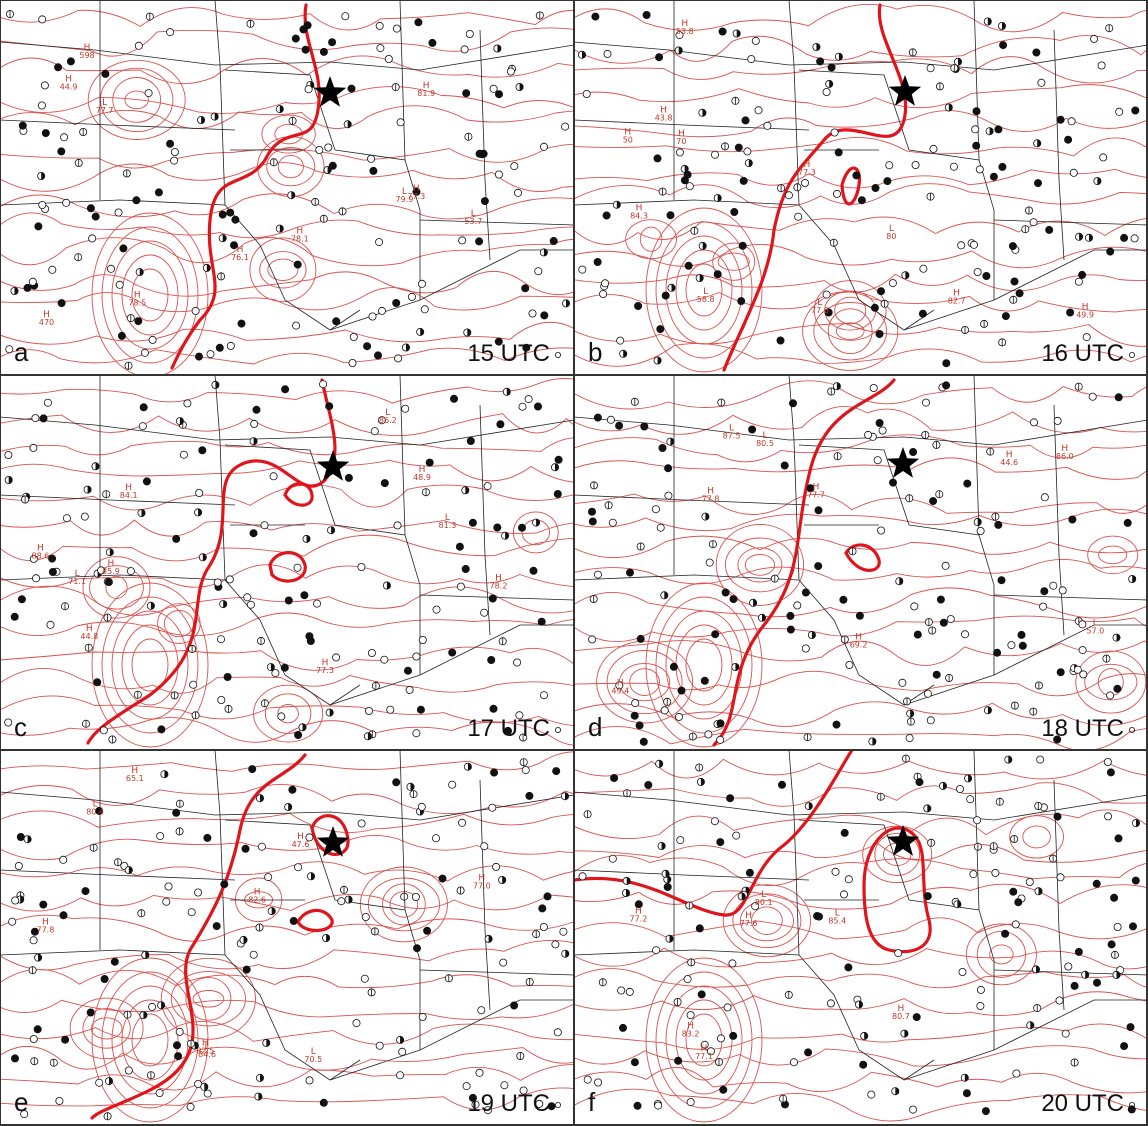 The height and width of the screenshot is (1126, 1148). I want to click on field-value-label: 49.9, so click(1085, 315).